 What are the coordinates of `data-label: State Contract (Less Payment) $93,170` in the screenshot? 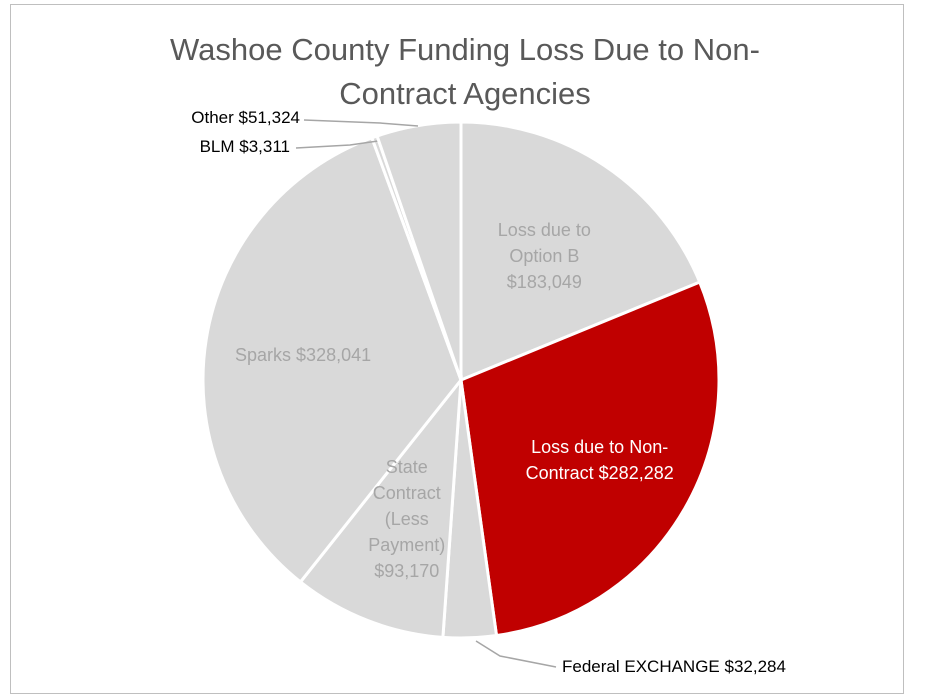 It's located at (406, 519).